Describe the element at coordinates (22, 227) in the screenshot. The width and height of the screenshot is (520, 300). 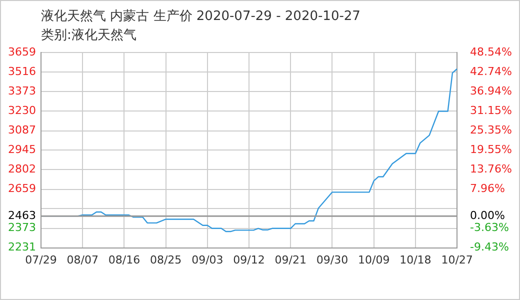
I see `y-tick-label: 2373` at that location.